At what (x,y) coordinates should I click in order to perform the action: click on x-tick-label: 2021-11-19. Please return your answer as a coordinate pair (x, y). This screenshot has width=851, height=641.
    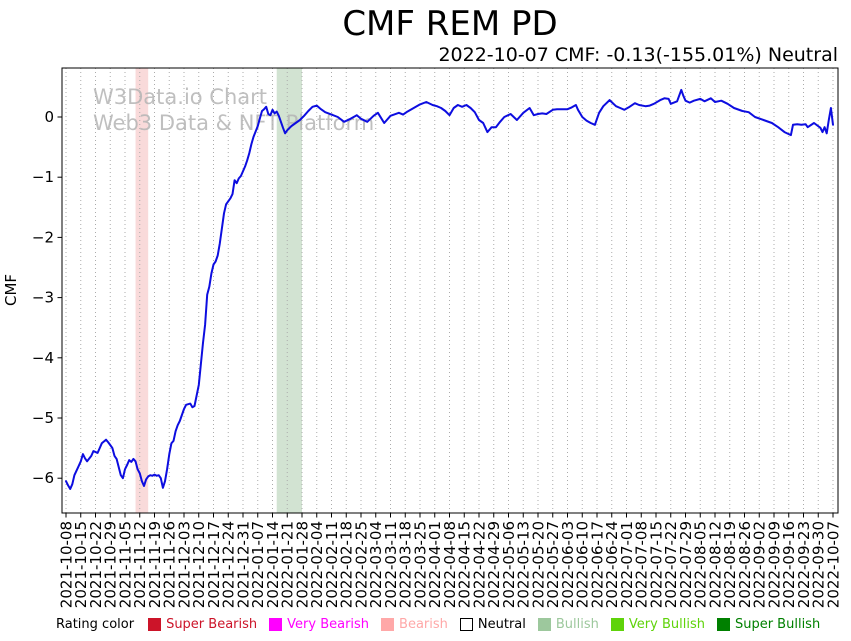
    Looking at the image, I should click on (155, 564).